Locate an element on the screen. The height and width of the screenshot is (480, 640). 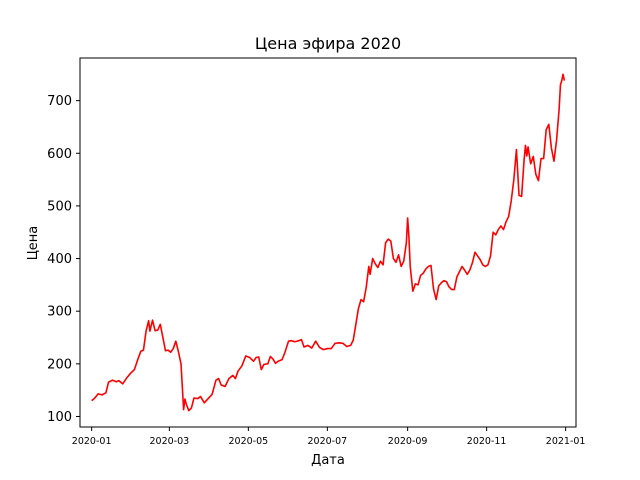
y-axis-label: Цена is located at coordinates (33, 243).